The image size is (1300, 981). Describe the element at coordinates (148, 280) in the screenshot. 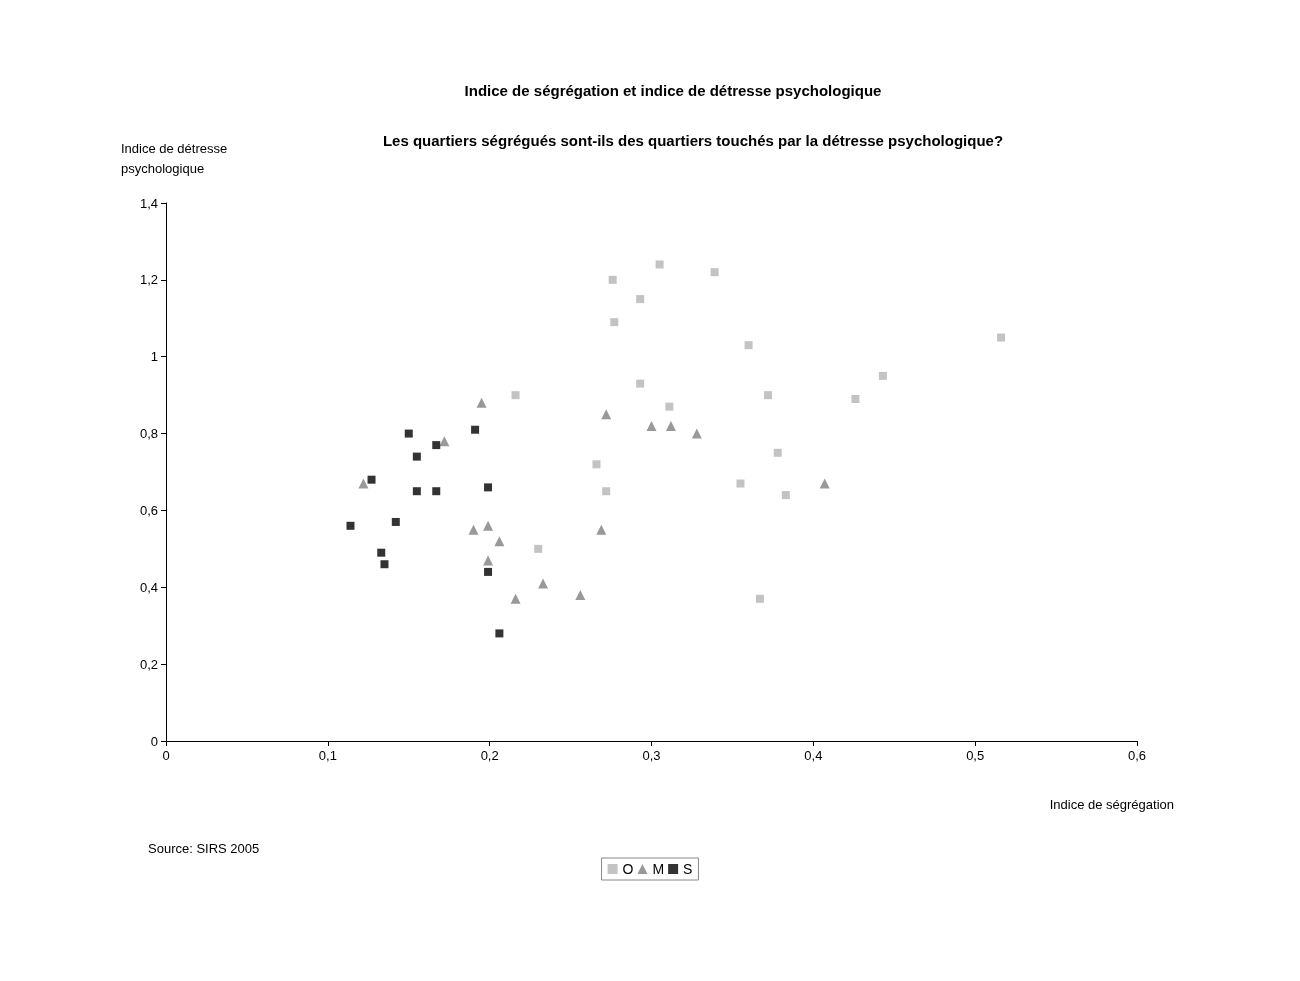

I see `y-tick-label: 1,2` at that location.